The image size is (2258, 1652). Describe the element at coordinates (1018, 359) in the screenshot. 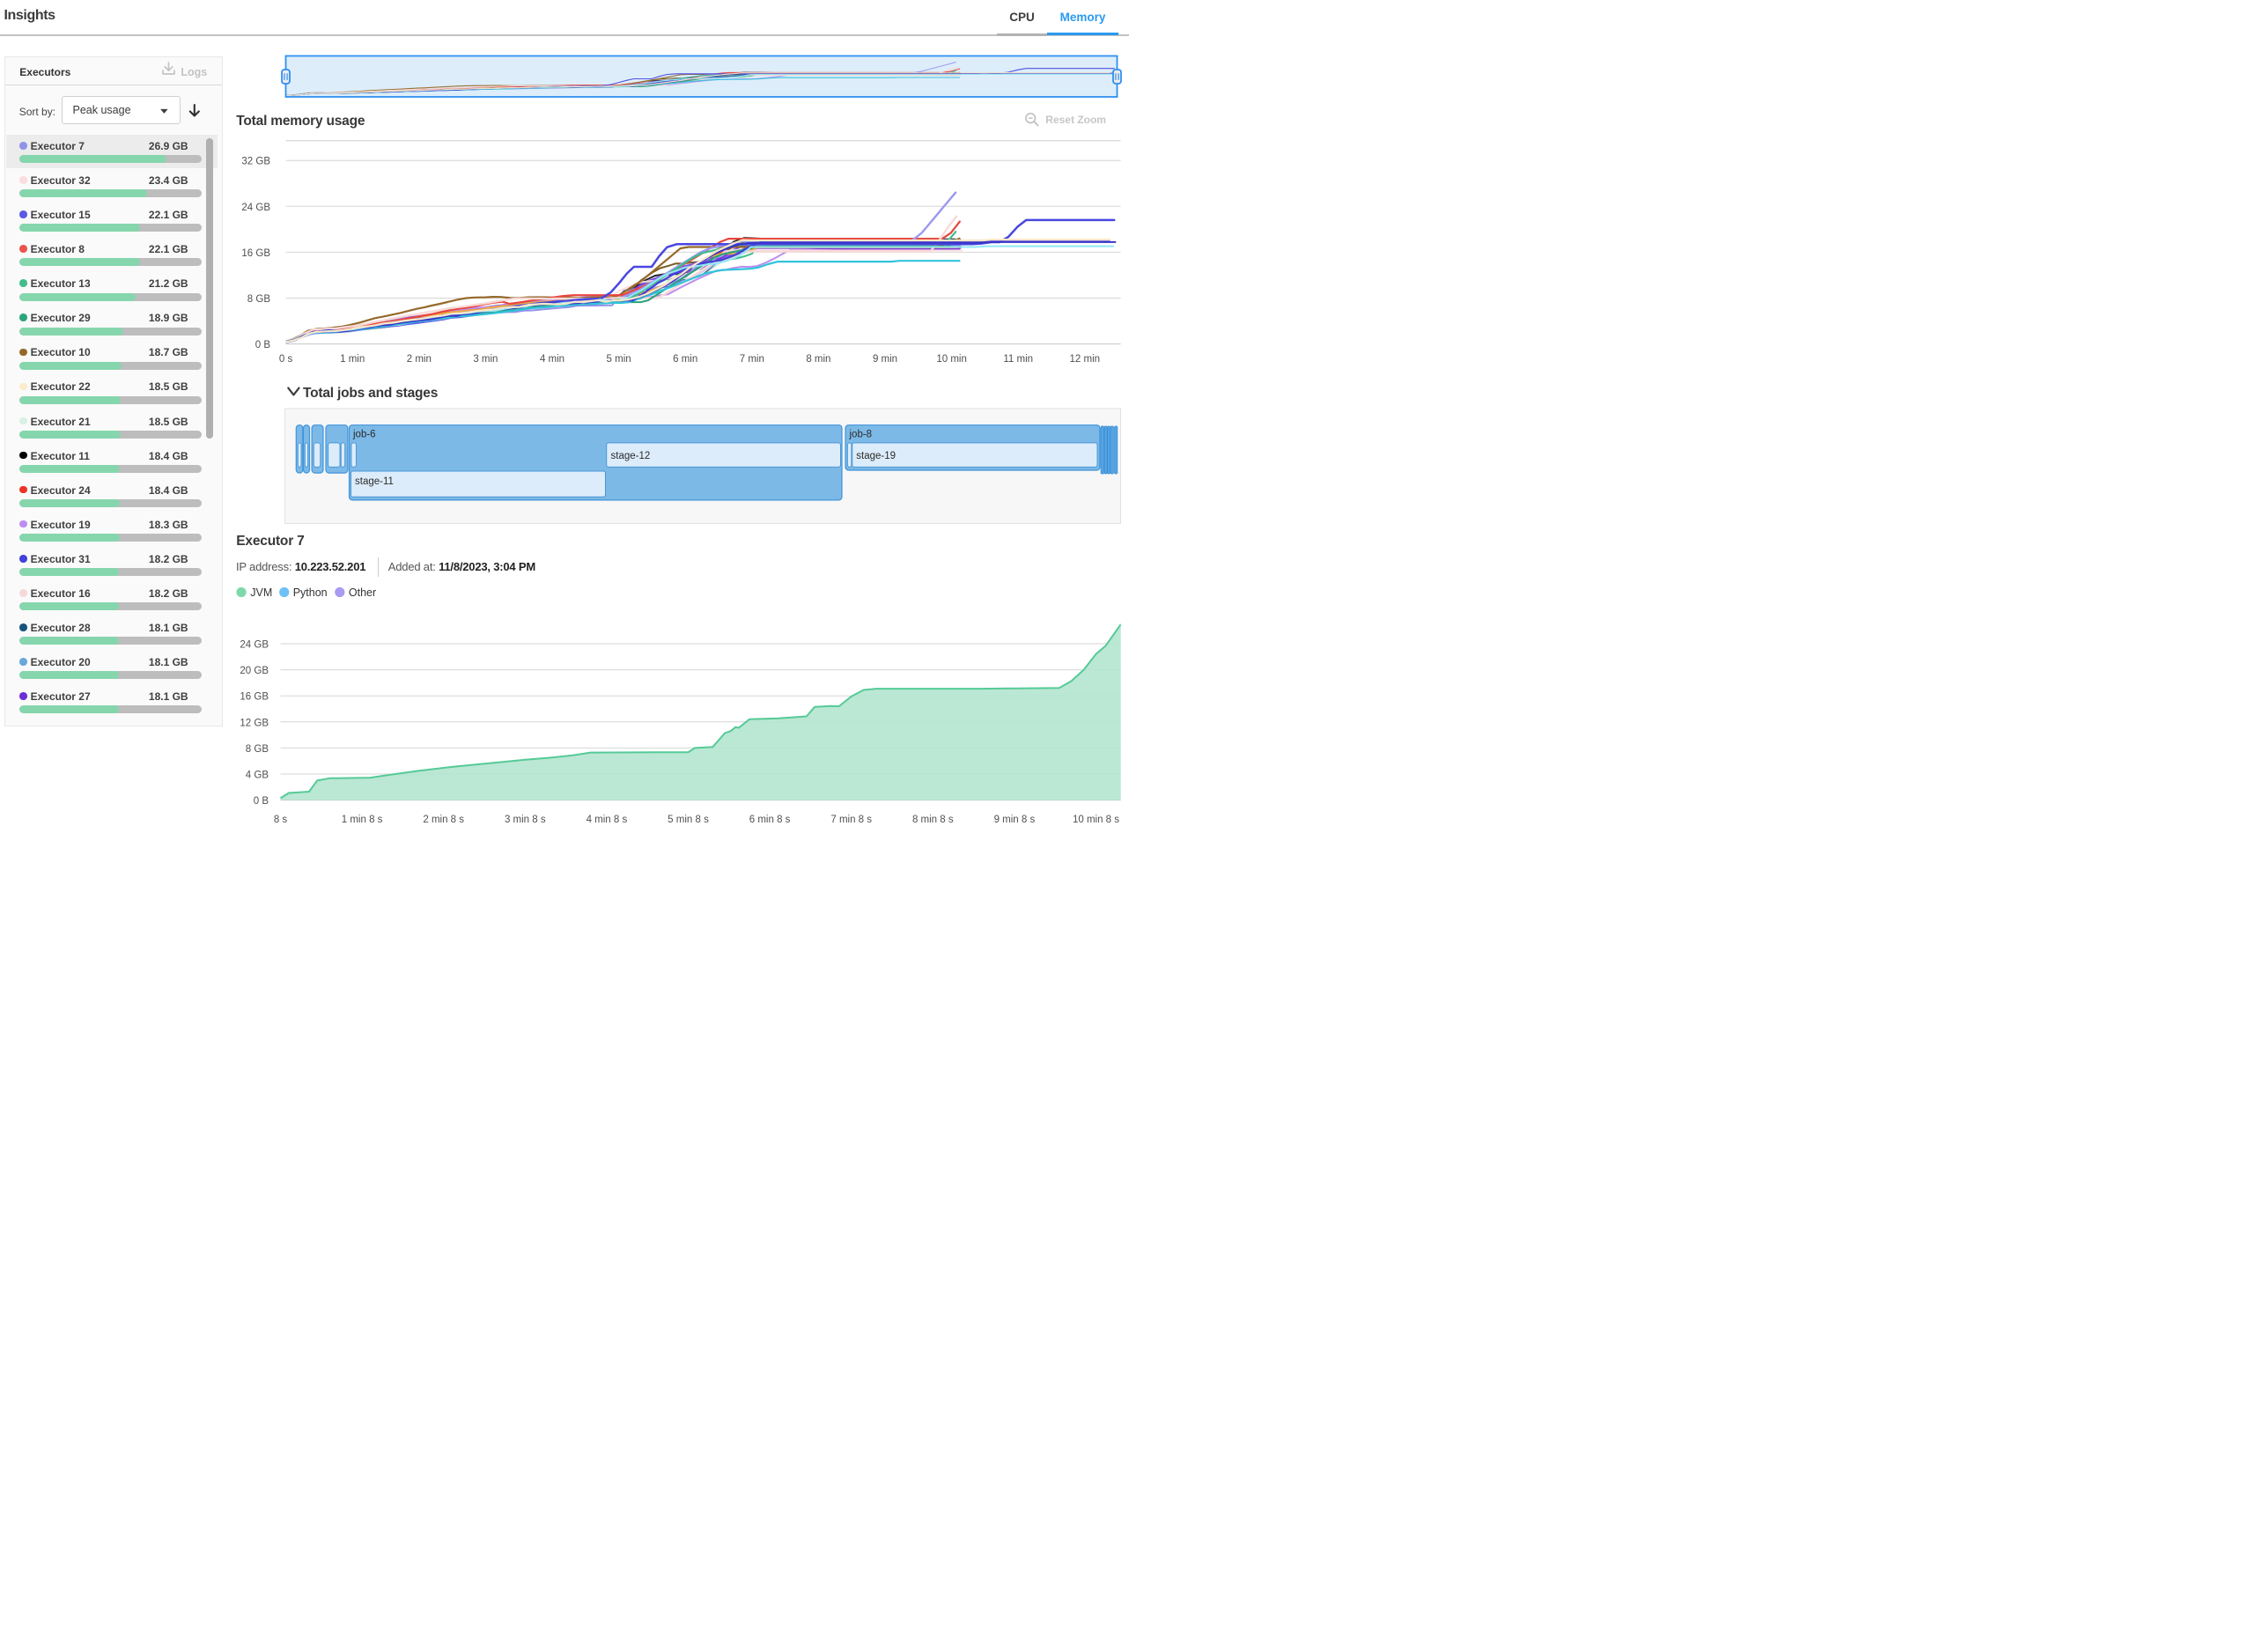

I see `svg-text: 11 min` at that location.